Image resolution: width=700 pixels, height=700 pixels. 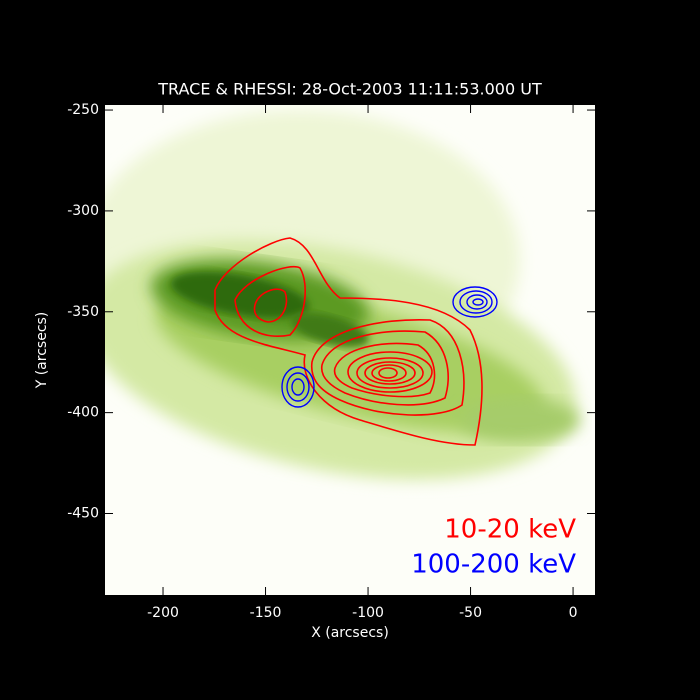 What do you see at coordinates (510, 530) in the screenshot?
I see `legend-entry: 10-20 keV` at bounding box center [510, 530].